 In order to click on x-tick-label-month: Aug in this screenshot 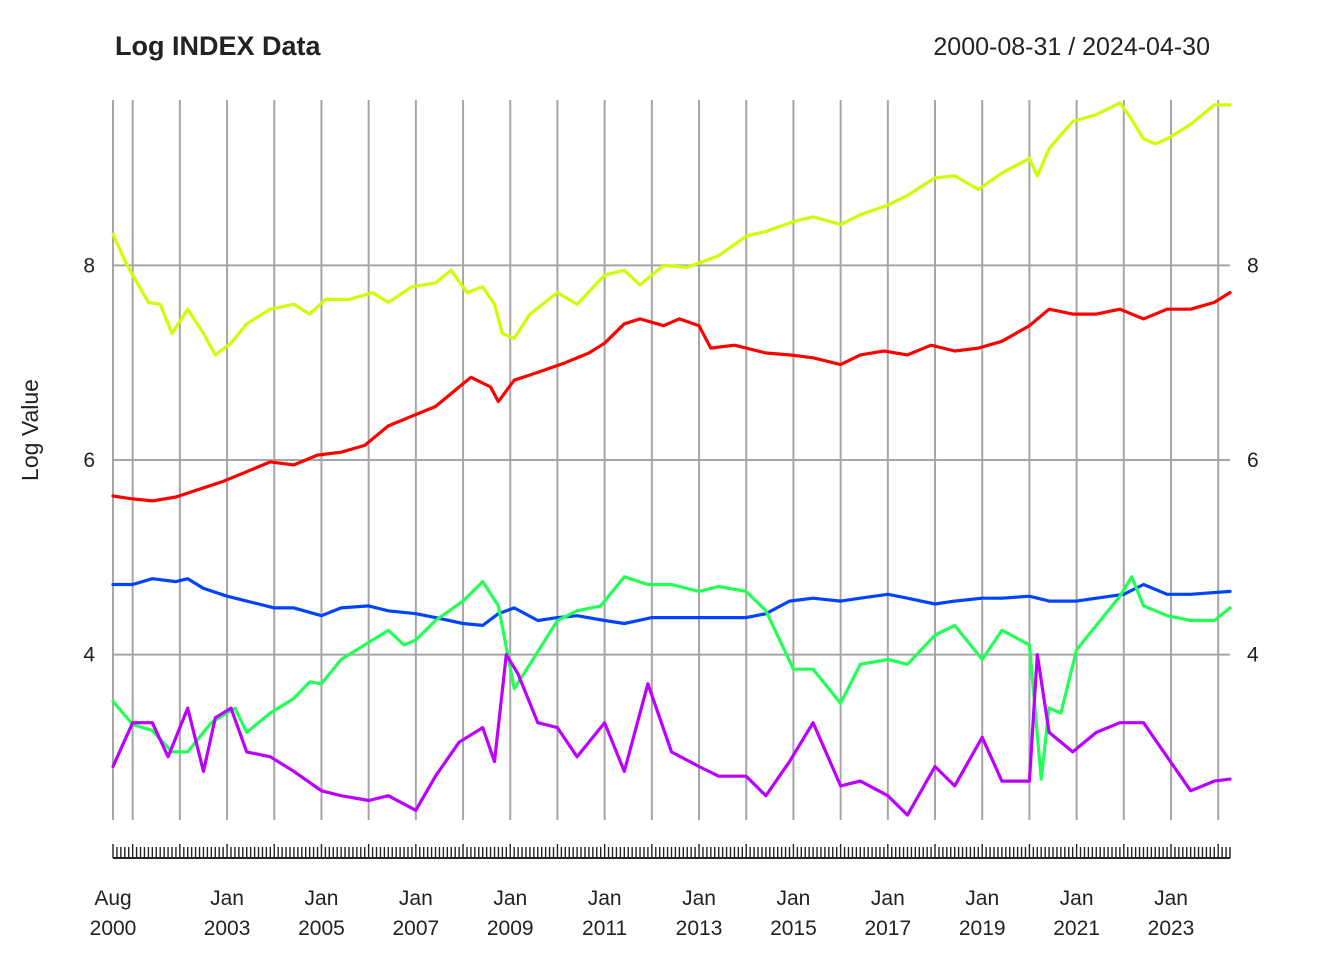, I will do `click(112, 898)`.